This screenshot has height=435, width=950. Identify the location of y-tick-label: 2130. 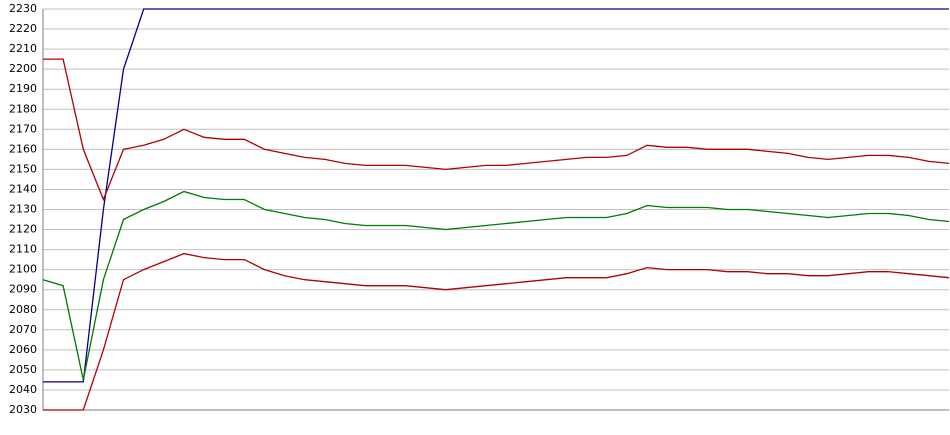
(23, 209).